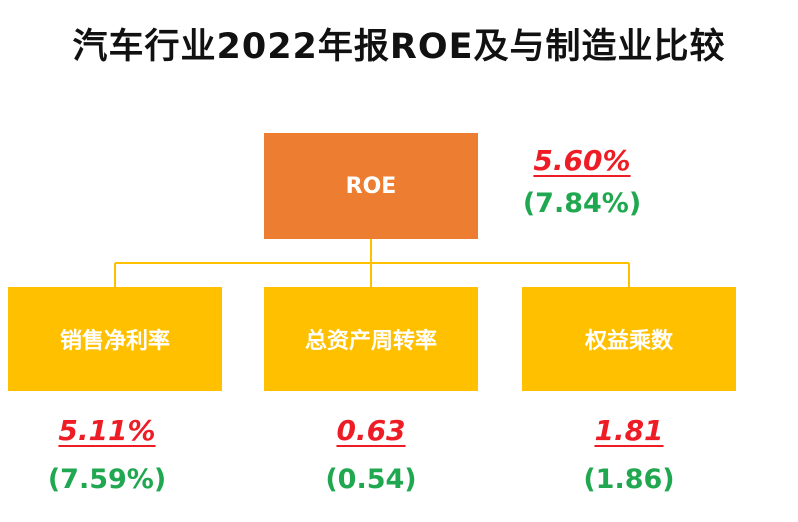  What do you see at coordinates (628, 341) in the screenshot?
I see `node-label: 权益乘数` at bounding box center [628, 341].